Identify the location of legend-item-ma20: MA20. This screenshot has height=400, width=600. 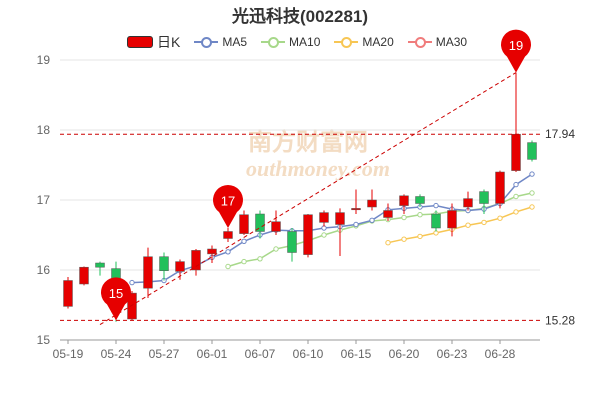
(364, 42).